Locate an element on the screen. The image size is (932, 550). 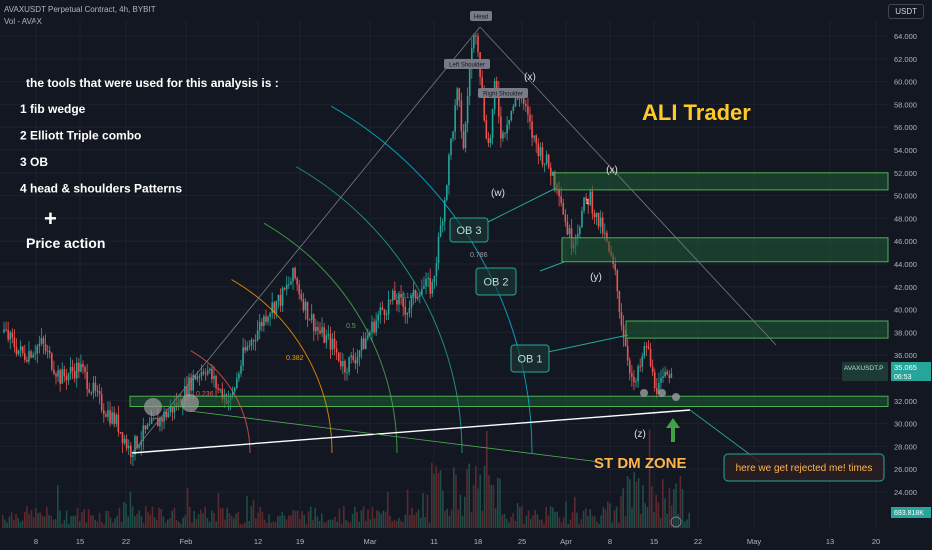
left-shoulder-label: Left Shoulder is located at coordinates (467, 66).